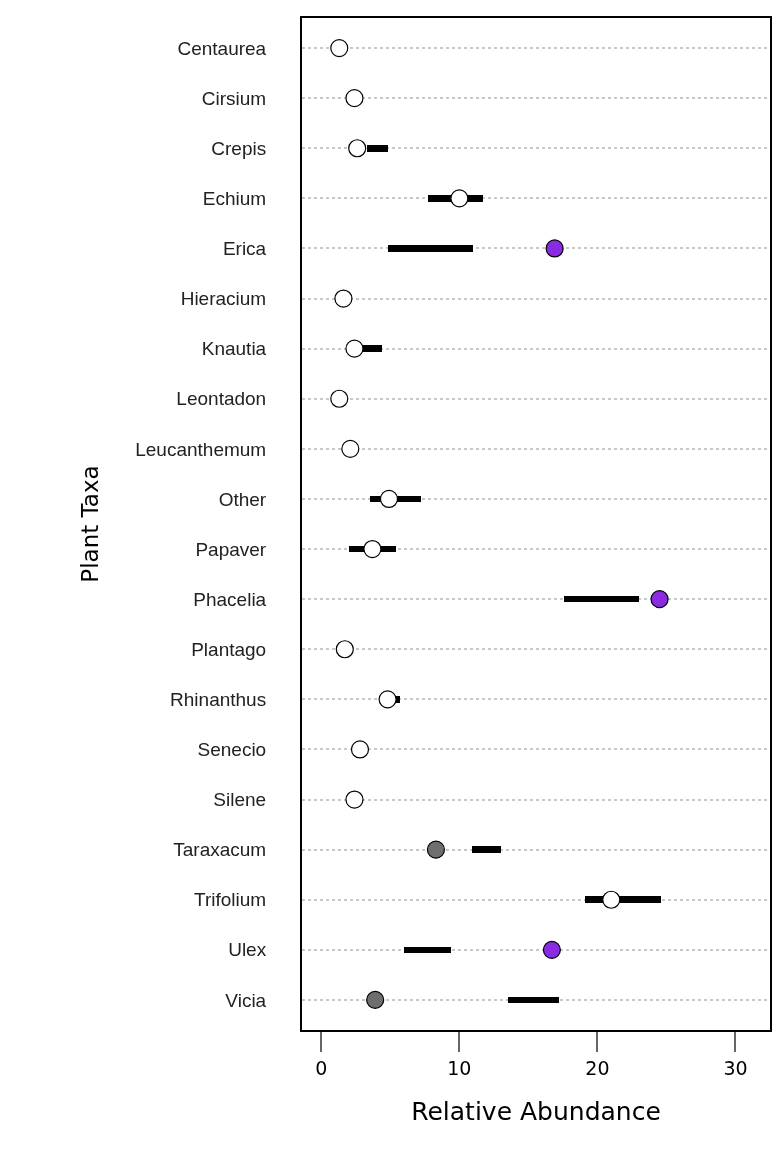 Image resolution: width=772 pixels, height=1158 pixels. What do you see at coordinates (232, 750) in the screenshot?
I see `y-tick-label: Senecio` at bounding box center [232, 750].